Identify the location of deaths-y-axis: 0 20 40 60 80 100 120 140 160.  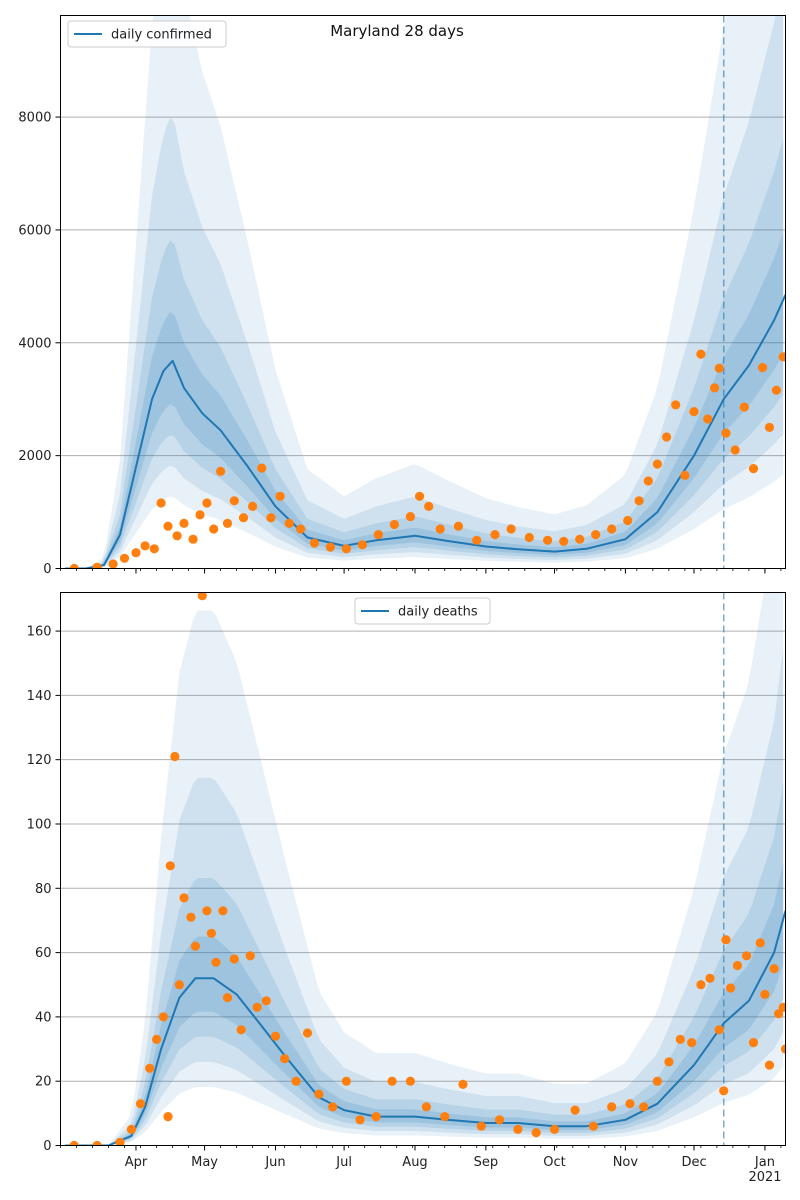
(44, 889).